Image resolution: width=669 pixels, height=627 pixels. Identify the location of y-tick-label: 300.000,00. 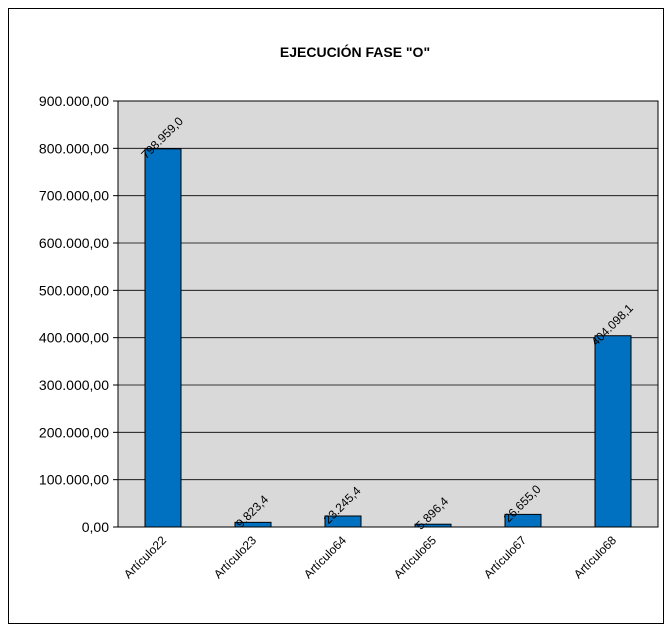
(74, 385).